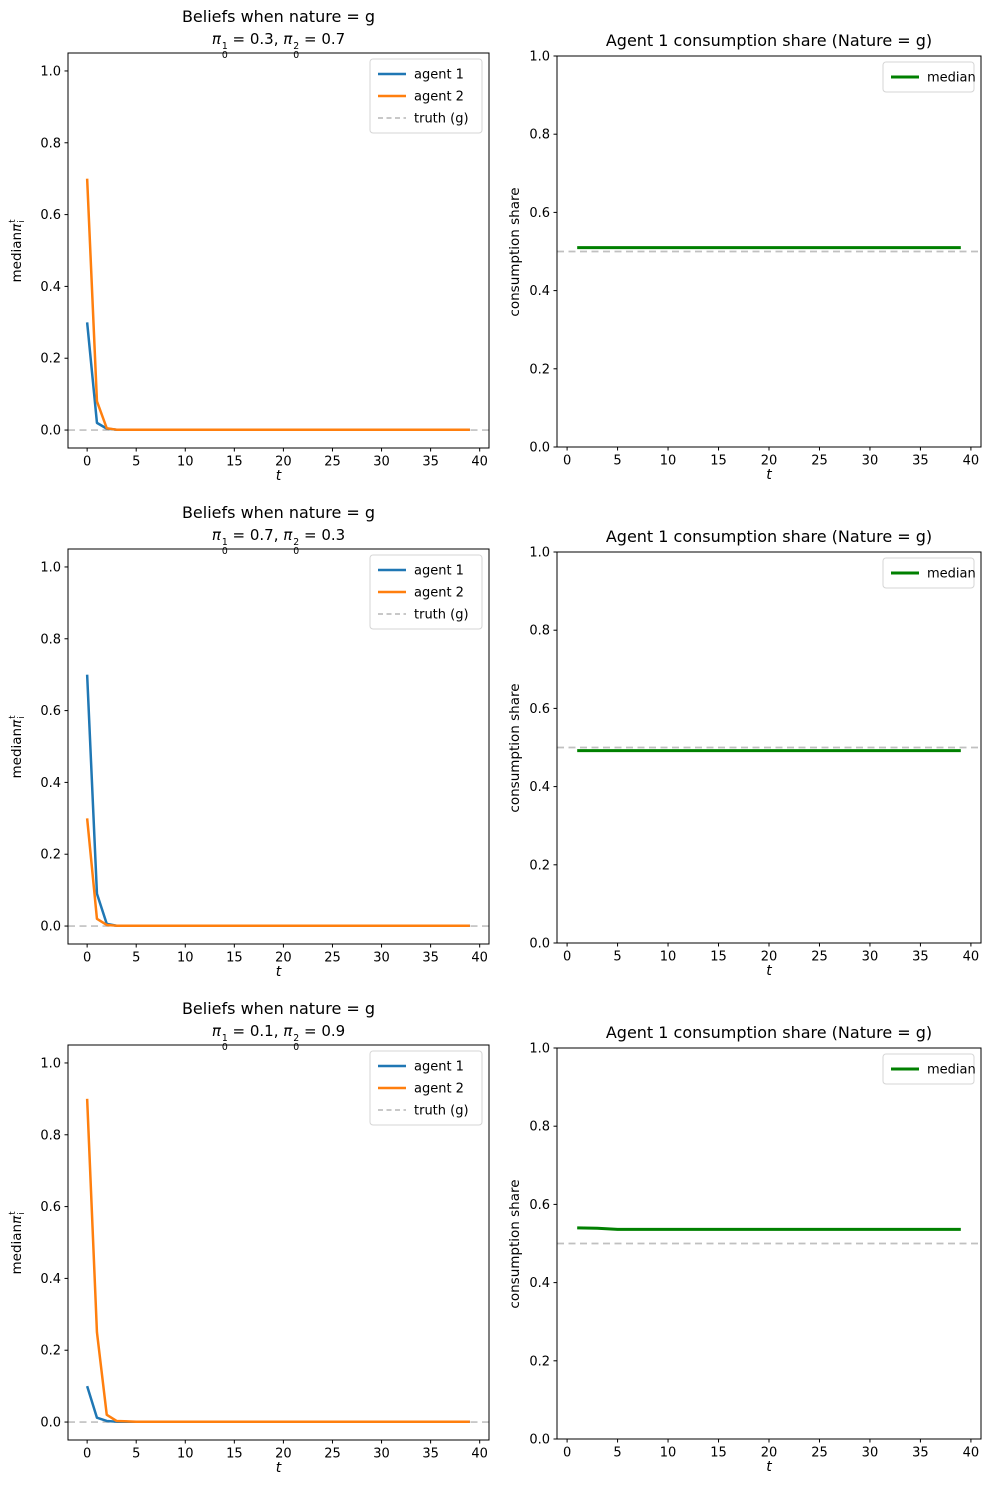  What do you see at coordinates (755, 259) in the screenshot?
I see `subplot-consumption-row1: 0 5 10 15 20 25 30 35 40 0.0 0.2 0.4 0.6 0.8 1.0 median` at bounding box center [755, 259].